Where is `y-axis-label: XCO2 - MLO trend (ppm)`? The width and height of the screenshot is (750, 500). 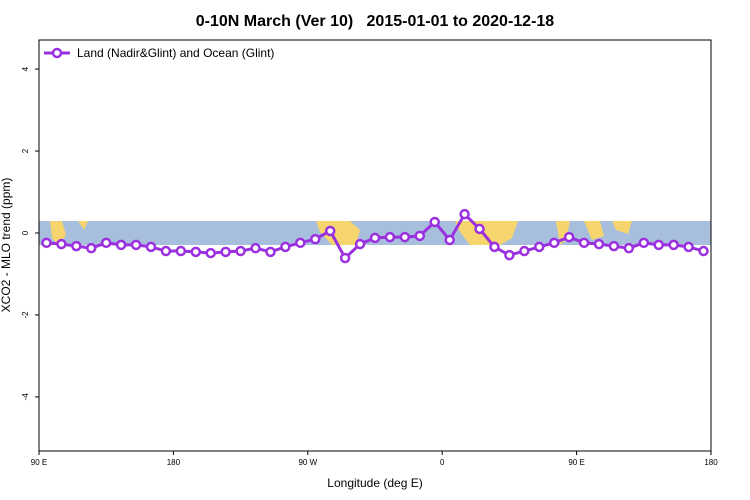
y-axis-label: XCO2 - MLO trend (ppm) is located at coordinates (6, 245).